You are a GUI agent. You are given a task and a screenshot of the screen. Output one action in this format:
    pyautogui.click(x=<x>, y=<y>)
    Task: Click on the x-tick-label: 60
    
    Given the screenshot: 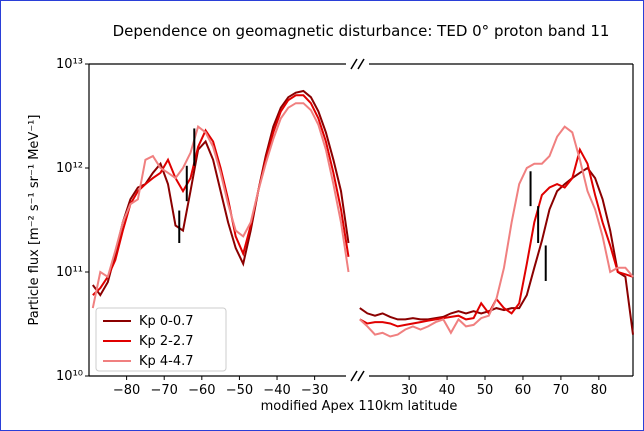 What is the action you would take?
    pyautogui.click(x=523, y=390)
    